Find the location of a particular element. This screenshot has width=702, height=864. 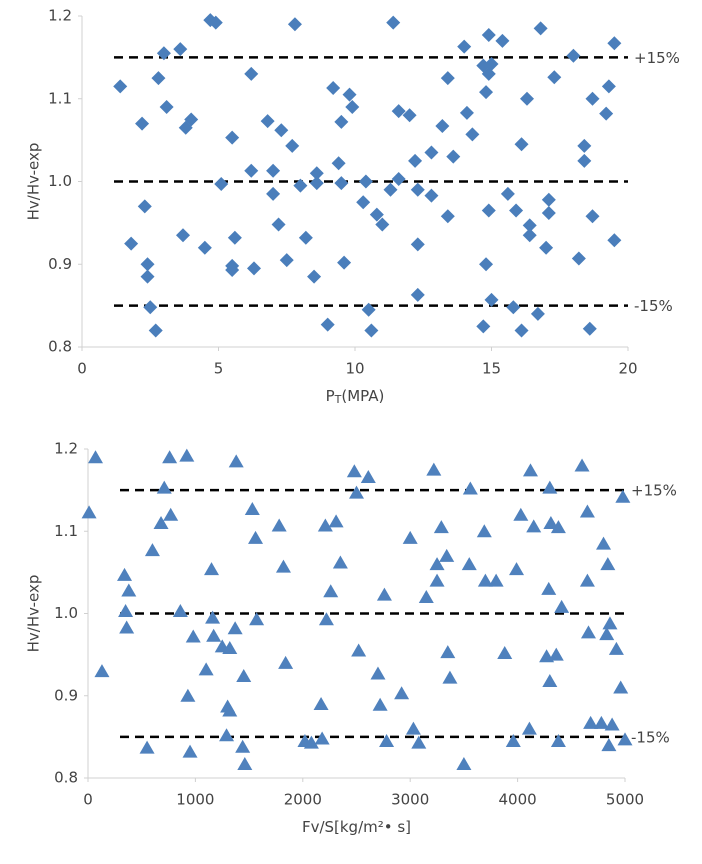

x-axis-label: PT(MPA) is located at coordinates (355, 397).